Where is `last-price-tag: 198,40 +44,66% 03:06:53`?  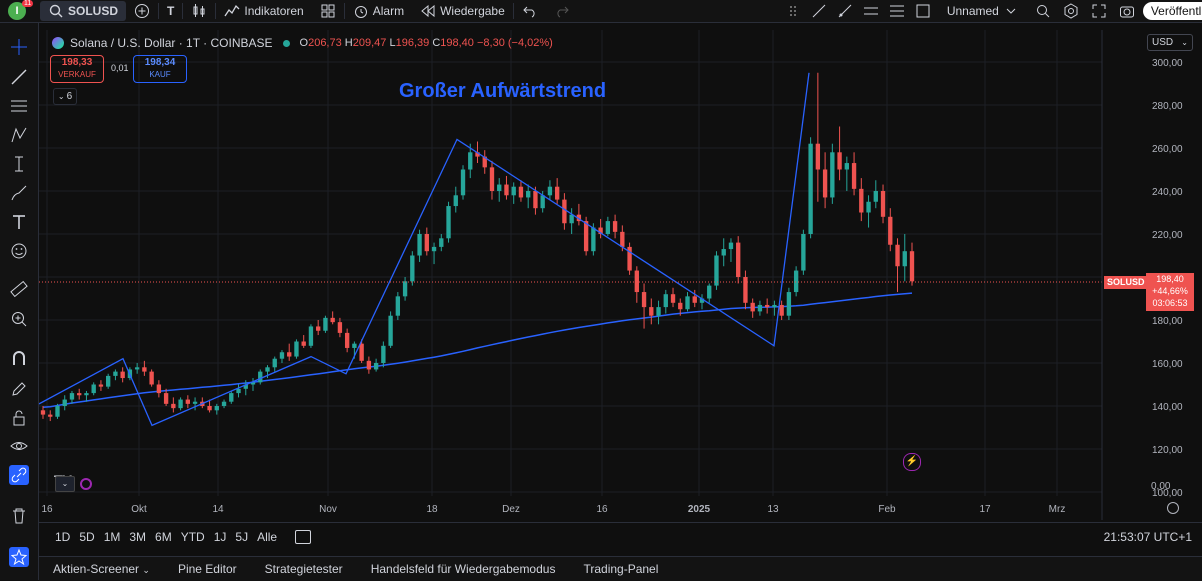
last-price-tag: 198,40 +44,66% 03:06:53 is located at coordinates (1170, 292).